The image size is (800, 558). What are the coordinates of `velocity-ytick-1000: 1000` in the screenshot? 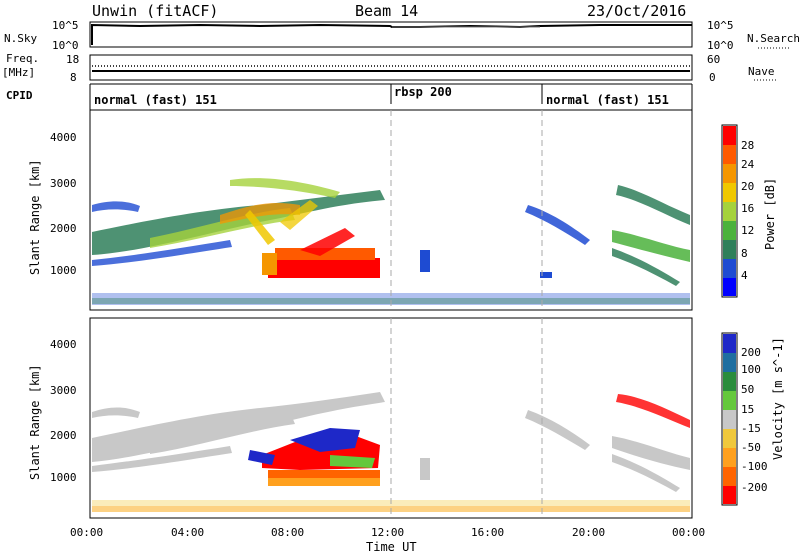 It's located at (63, 477).